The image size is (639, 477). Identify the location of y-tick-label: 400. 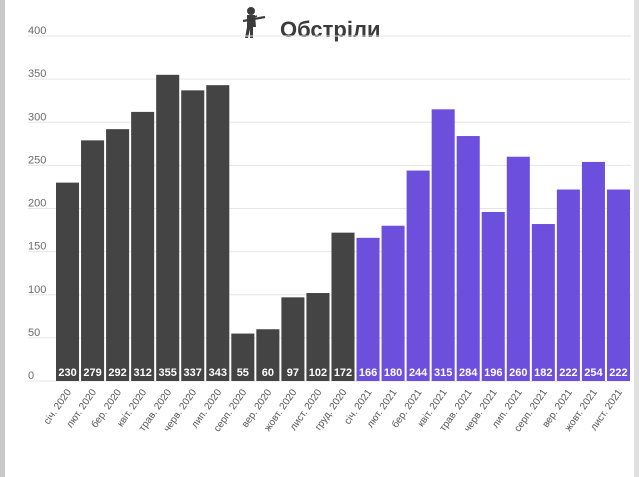
(37, 31).